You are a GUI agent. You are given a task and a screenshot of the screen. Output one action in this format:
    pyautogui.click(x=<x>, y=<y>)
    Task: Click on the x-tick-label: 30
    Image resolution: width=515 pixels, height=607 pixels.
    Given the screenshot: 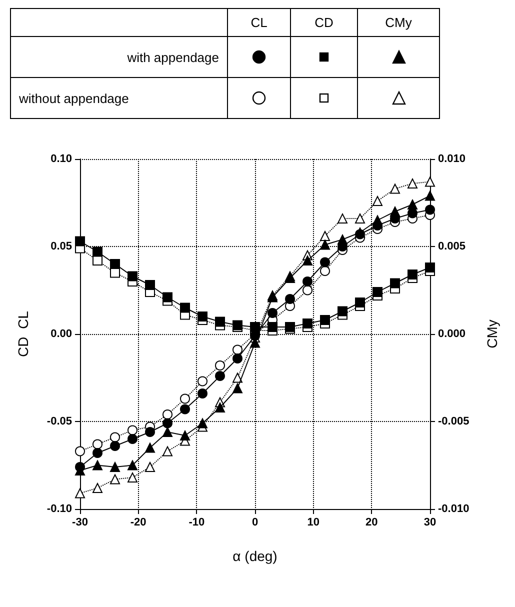 What is the action you would take?
    pyautogui.click(x=430, y=522)
    